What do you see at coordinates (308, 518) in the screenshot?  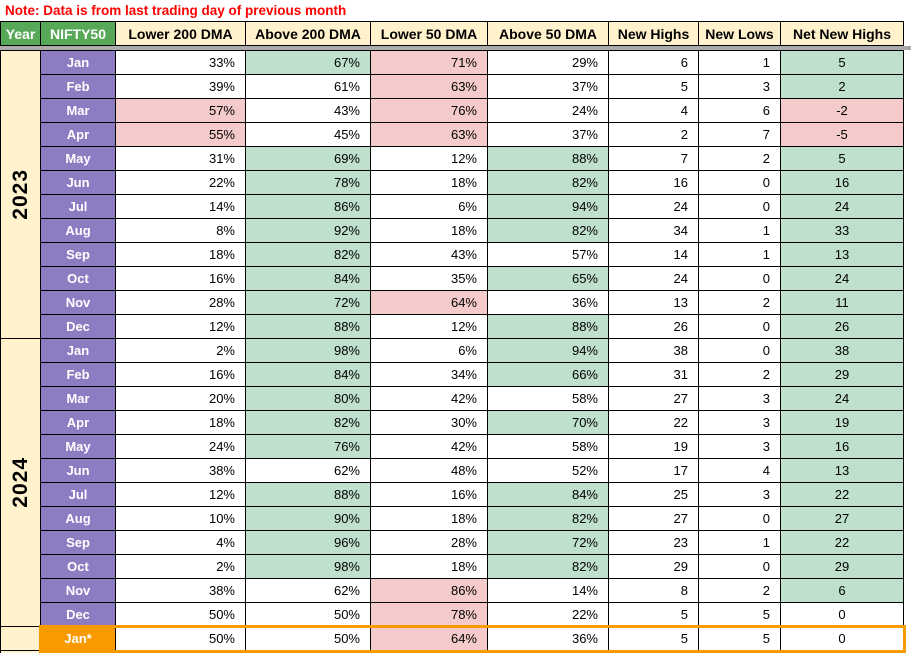 I see `data-cell: 90%` at bounding box center [308, 518].